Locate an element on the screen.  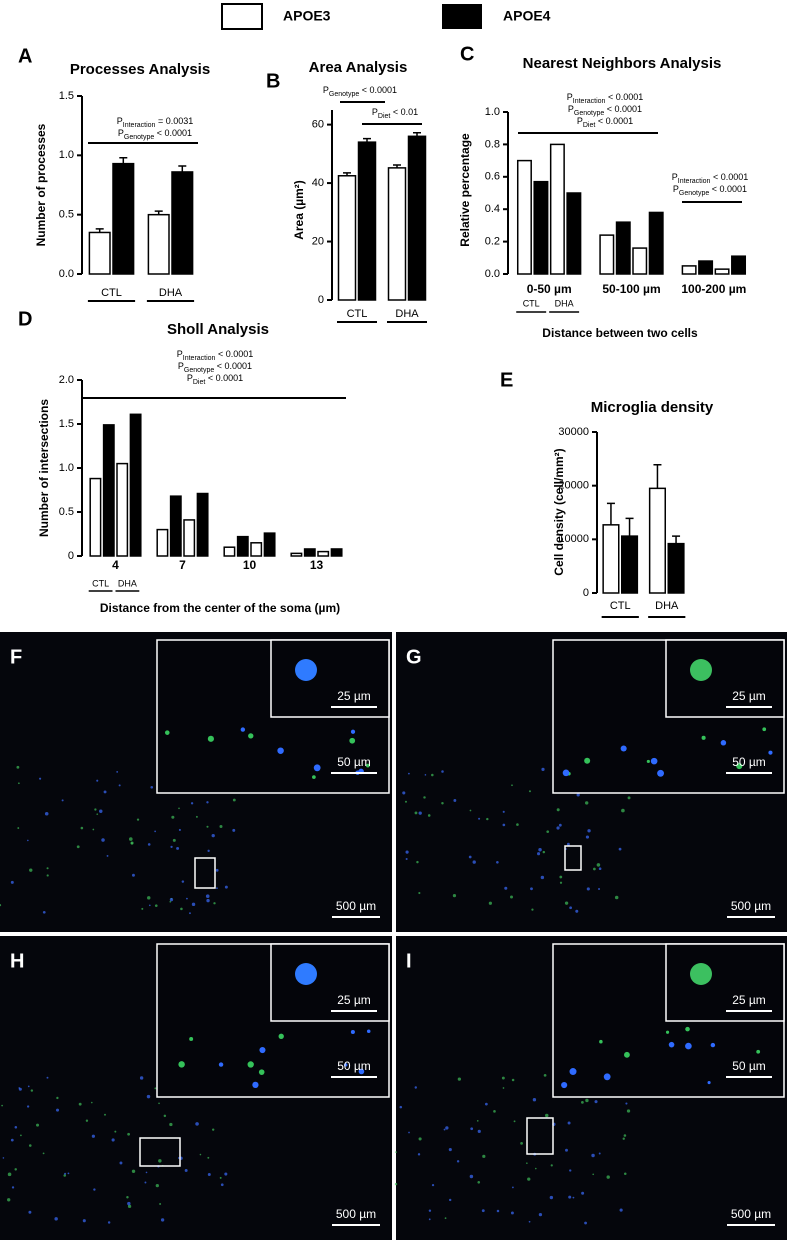
y-tick-label: 0 is located at coordinates (71, 556).